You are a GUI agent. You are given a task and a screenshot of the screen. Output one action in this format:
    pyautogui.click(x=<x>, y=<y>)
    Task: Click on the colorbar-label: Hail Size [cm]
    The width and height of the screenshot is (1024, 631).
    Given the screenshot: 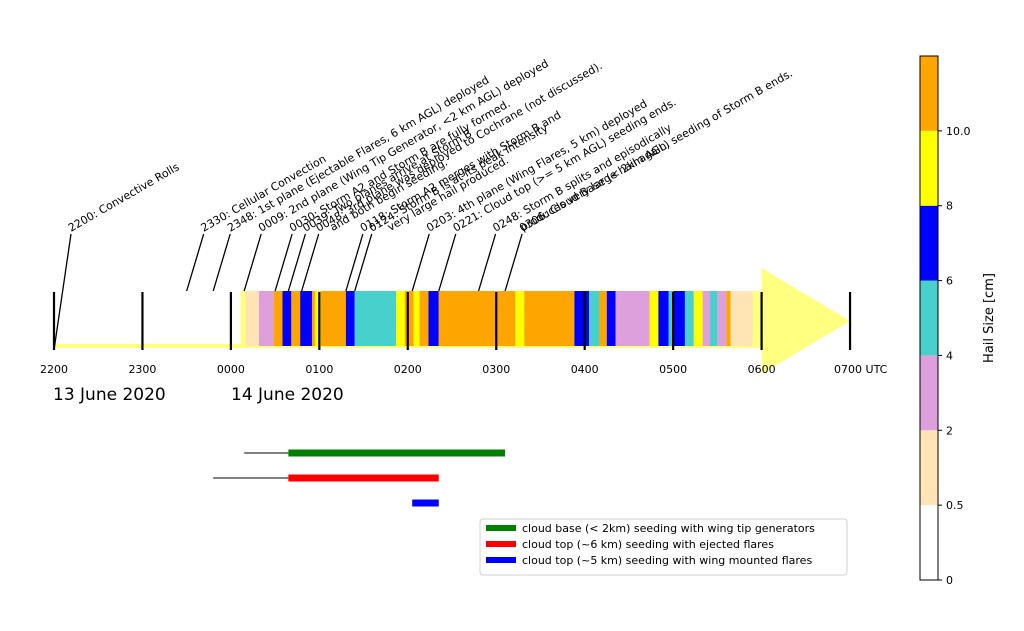 What is the action you would take?
    pyautogui.click(x=989, y=318)
    